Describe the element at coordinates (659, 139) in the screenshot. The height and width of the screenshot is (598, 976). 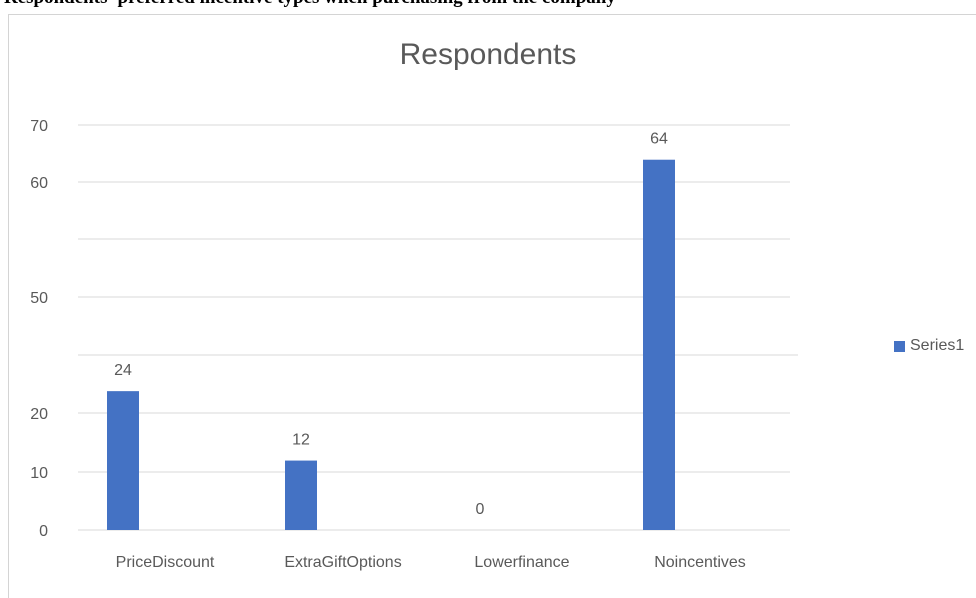
I see `data-label: 64` at that location.